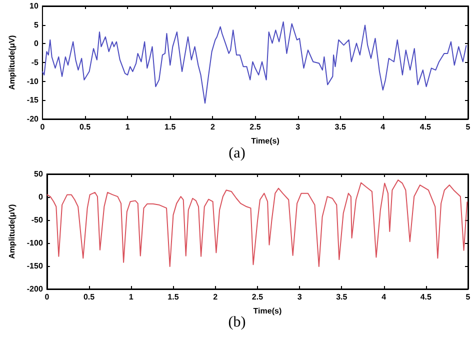 The width and height of the screenshot is (474, 337). Describe the element at coordinates (37, 25) in the screenshot. I see `y-tick-label: 5` at that location.